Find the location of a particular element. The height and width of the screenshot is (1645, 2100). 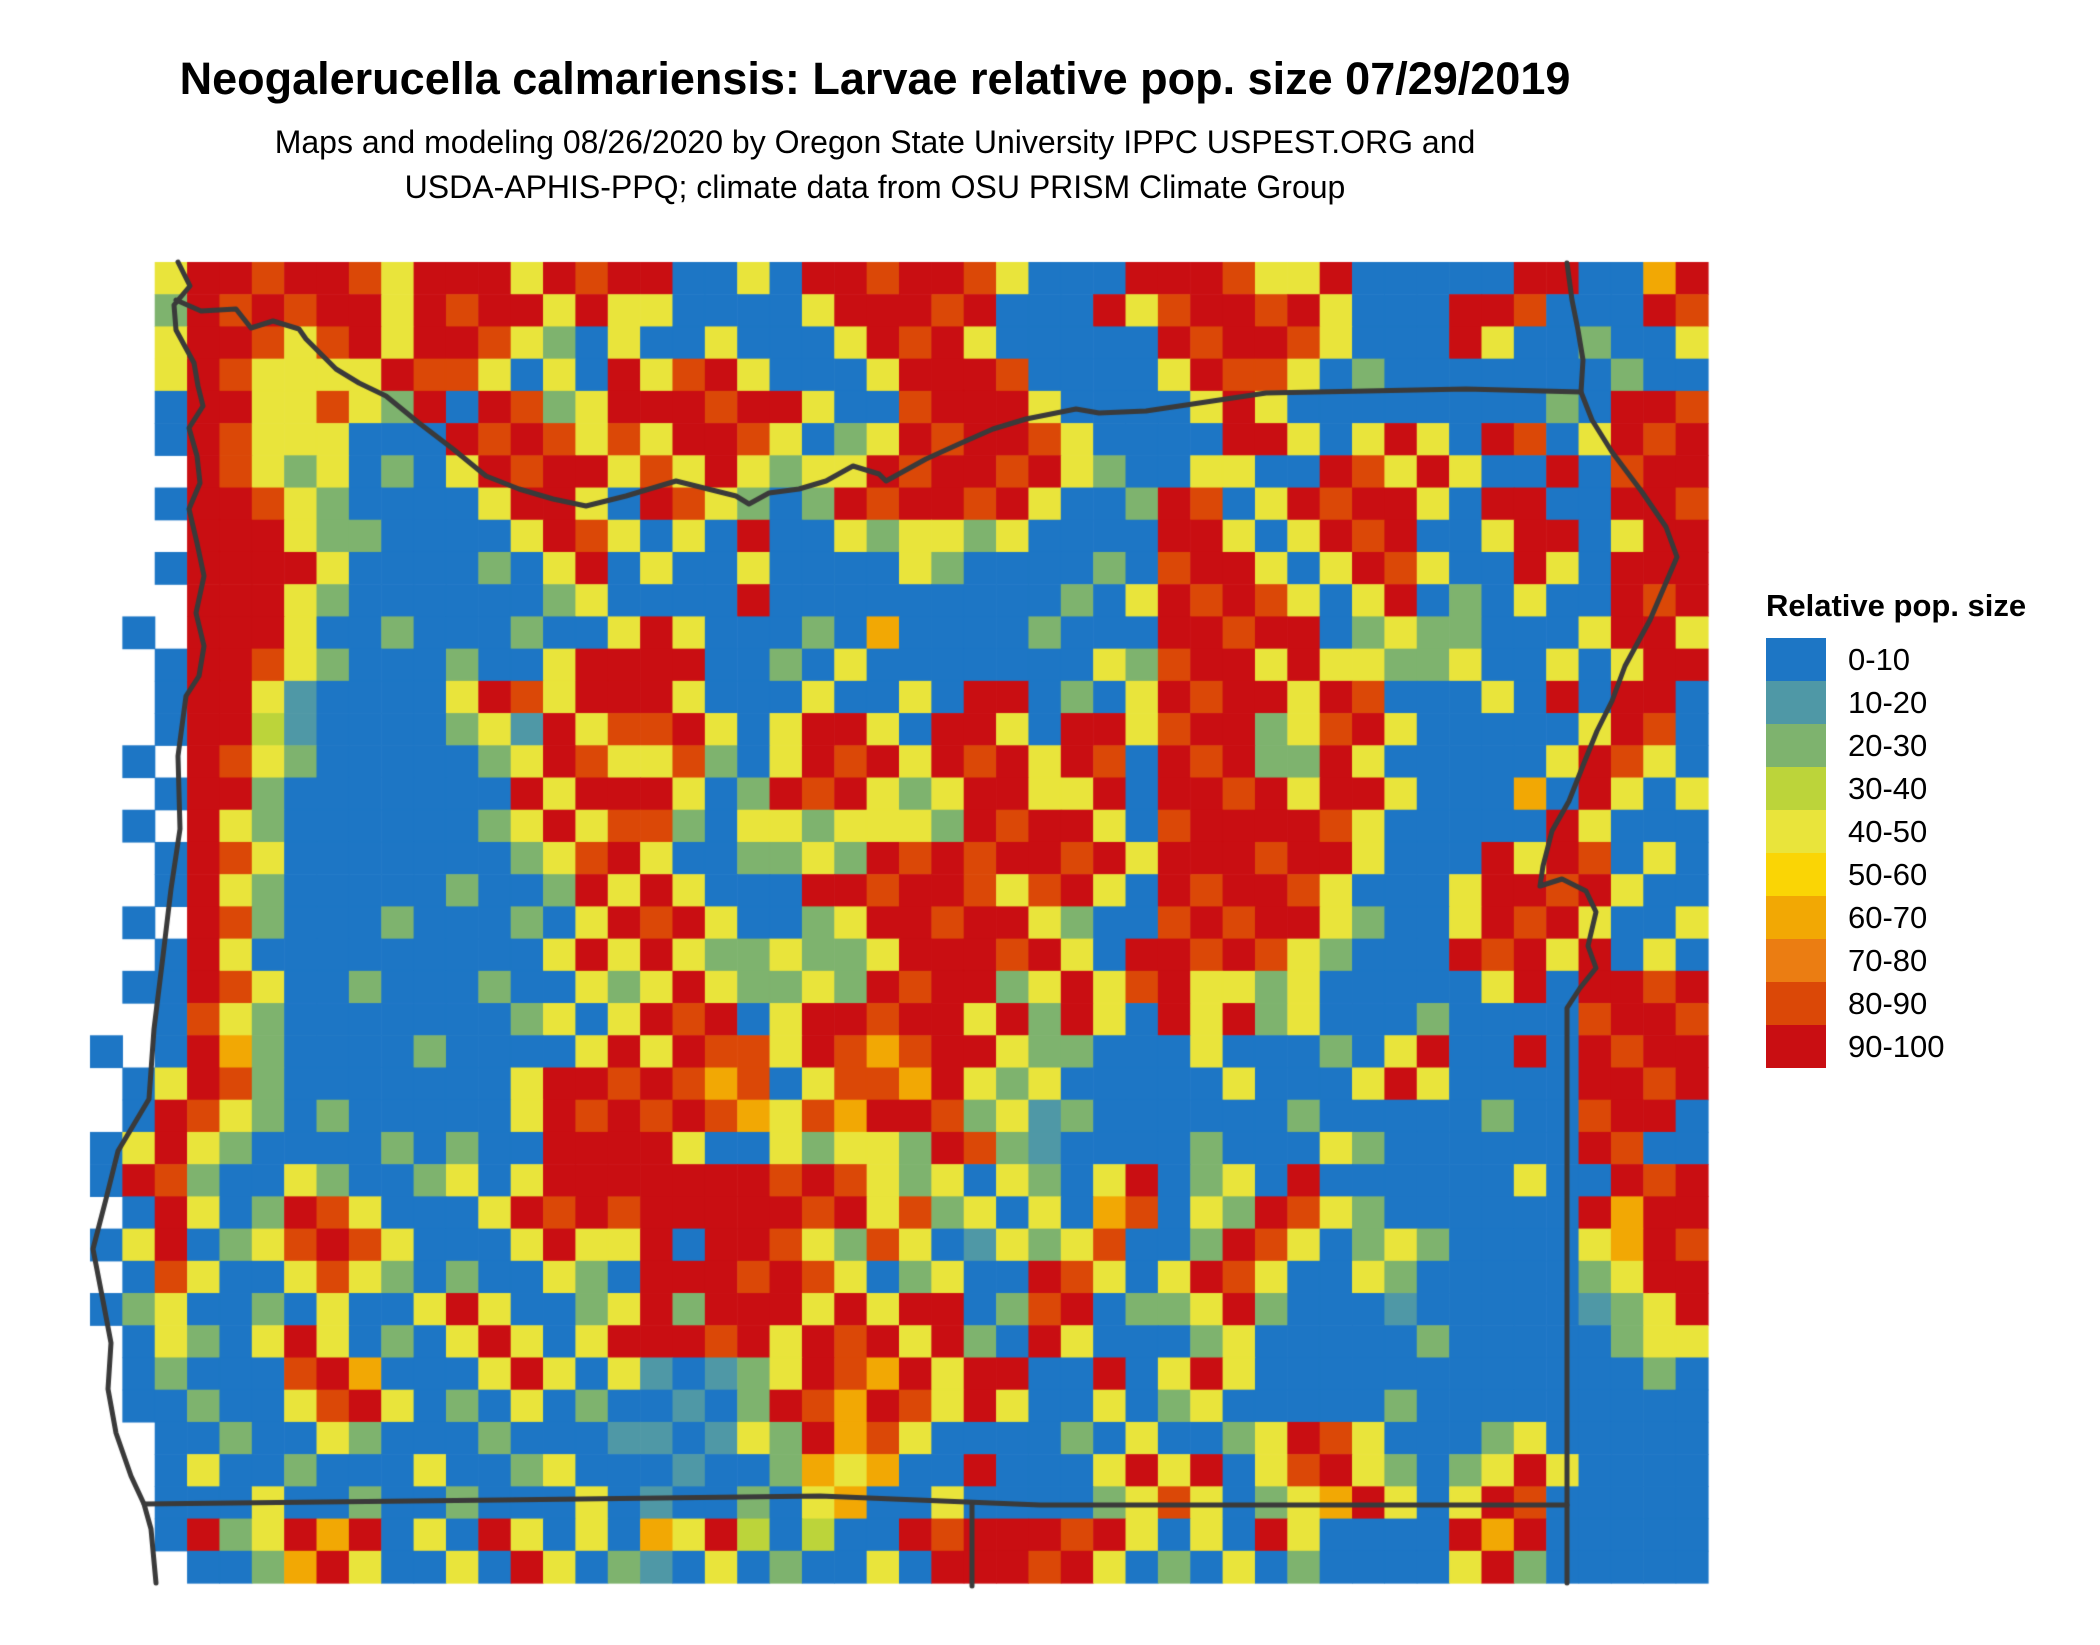

legend-item: 20-30 is located at coordinates (1896, 745).